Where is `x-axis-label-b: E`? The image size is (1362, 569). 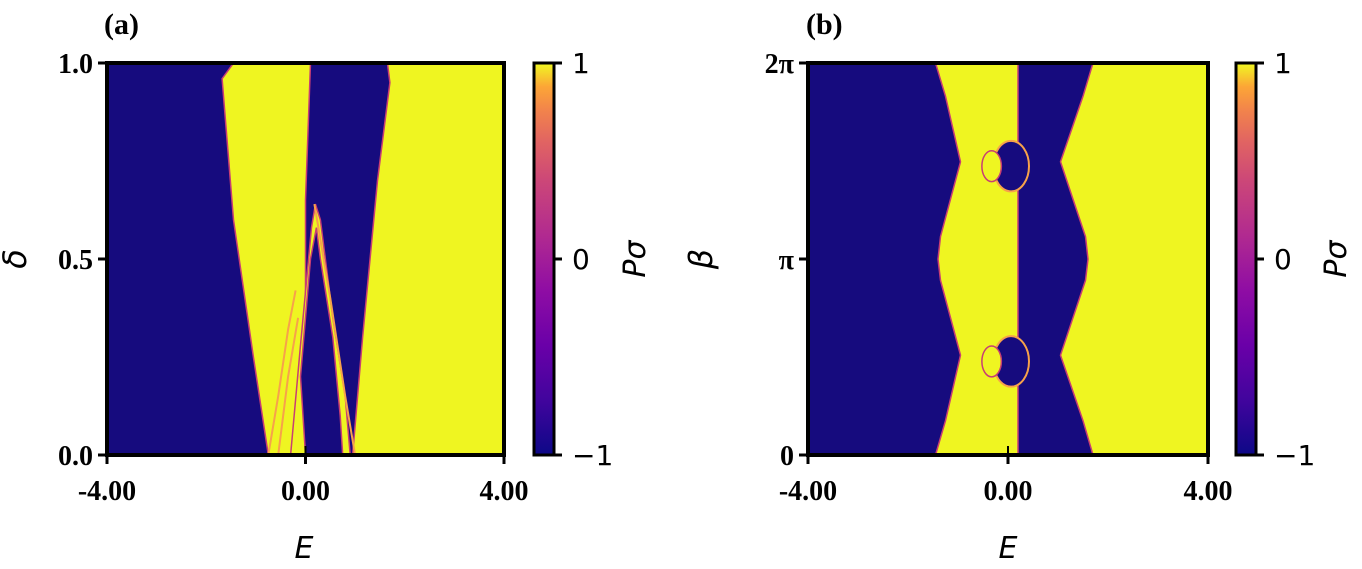 x-axis-label-b: E is located at coordinates (1008, 548).